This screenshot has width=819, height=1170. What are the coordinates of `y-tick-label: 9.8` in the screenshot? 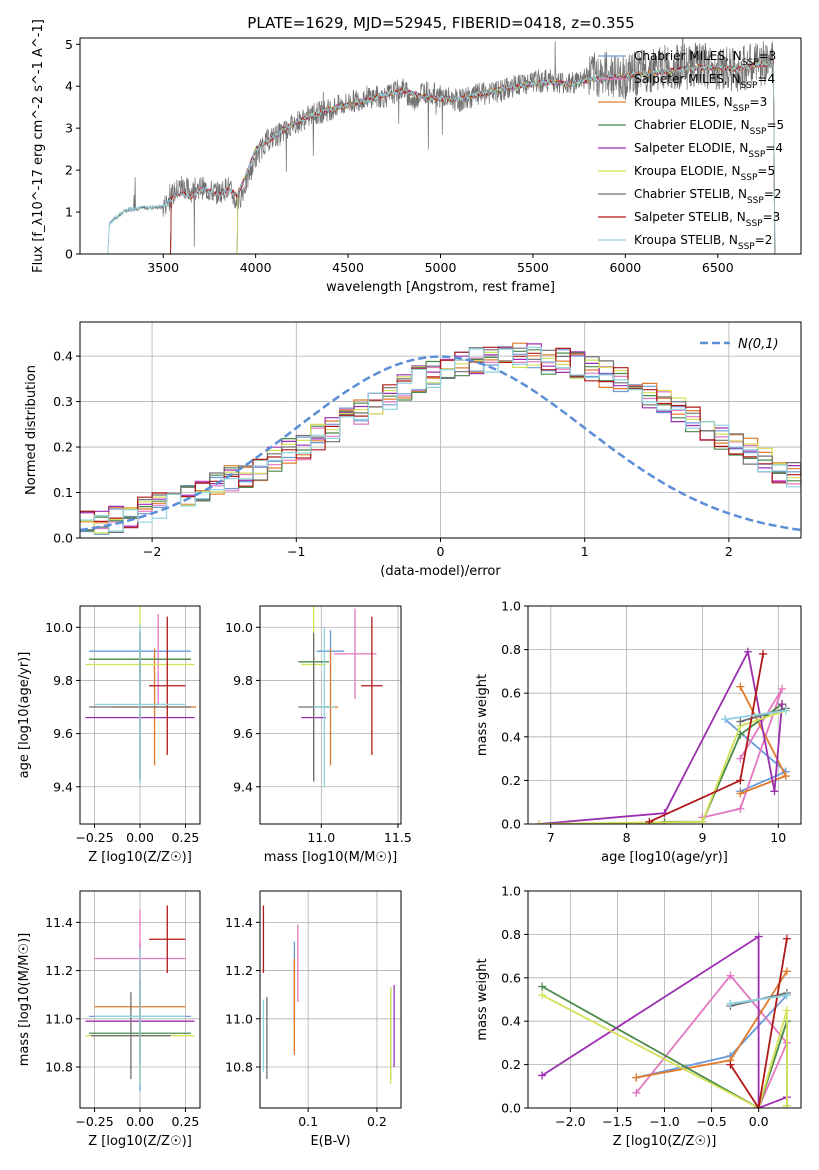 It's located at (243, 680).